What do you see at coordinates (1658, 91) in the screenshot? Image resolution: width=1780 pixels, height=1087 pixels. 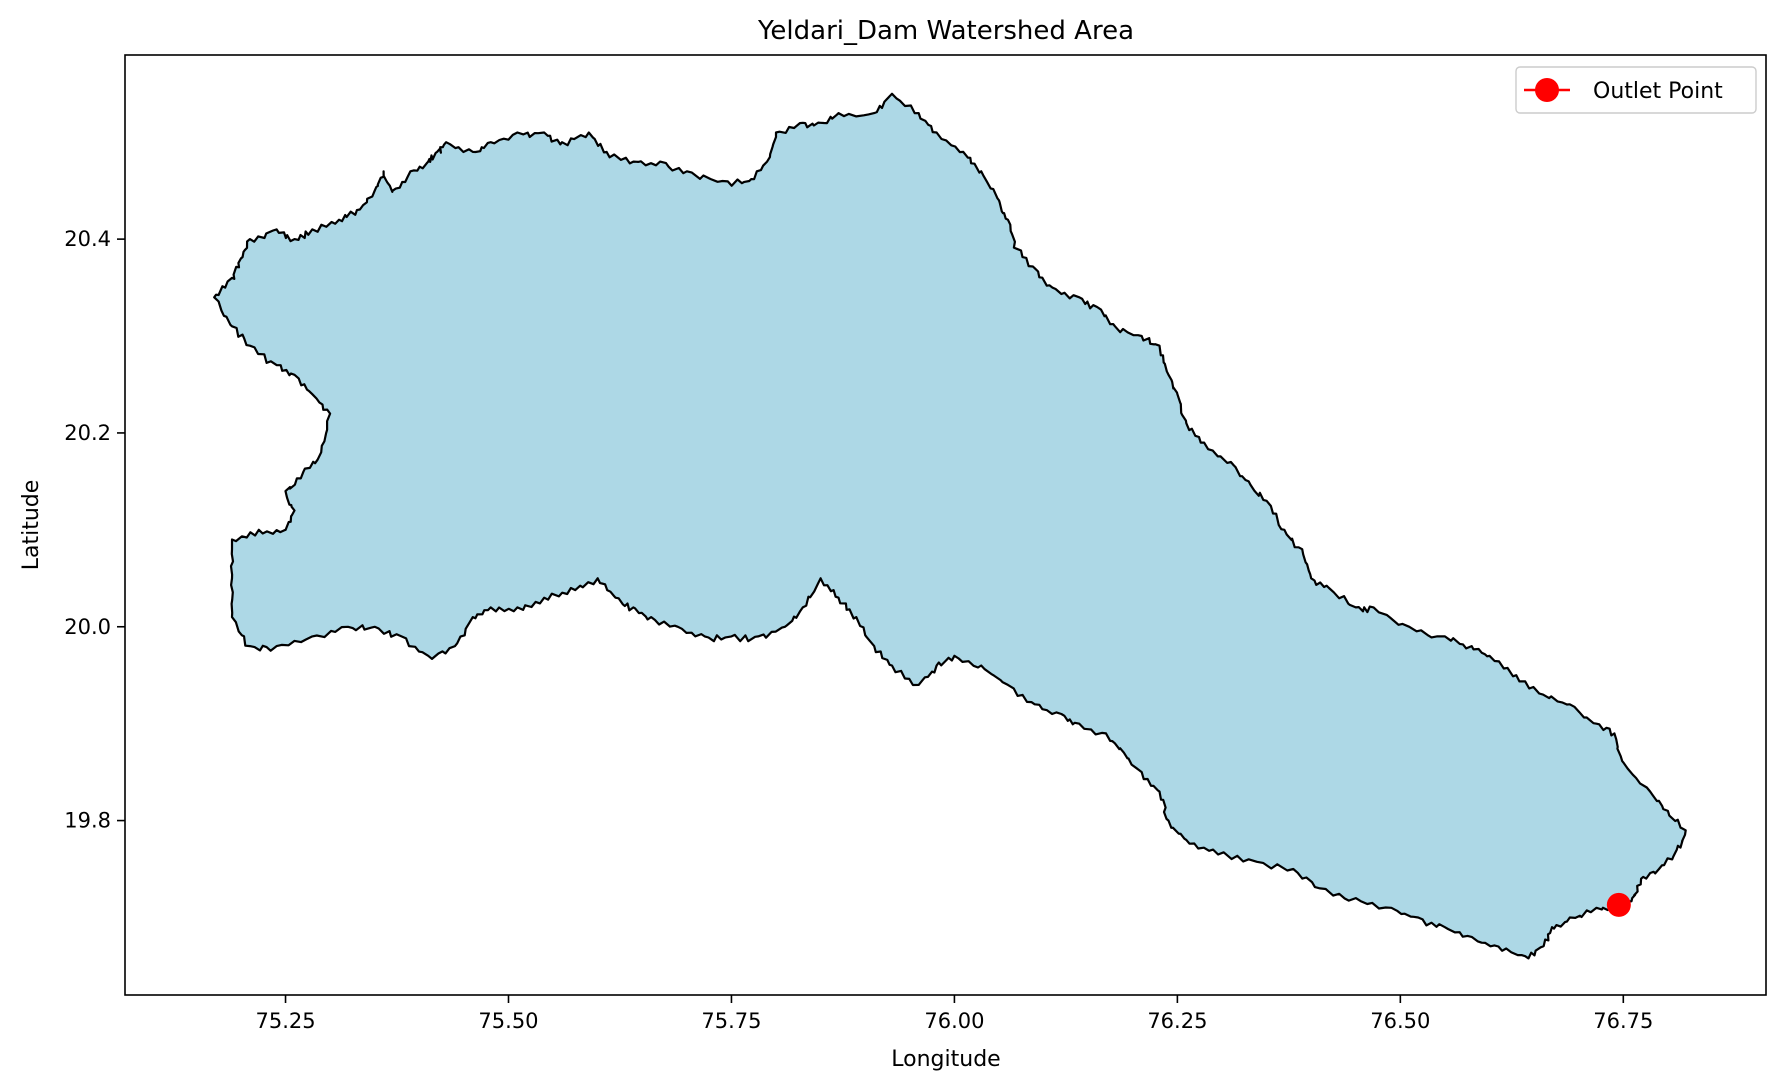 I see `legend-entry-outlet: Outlet Point` at bounding box center [1658, 91].